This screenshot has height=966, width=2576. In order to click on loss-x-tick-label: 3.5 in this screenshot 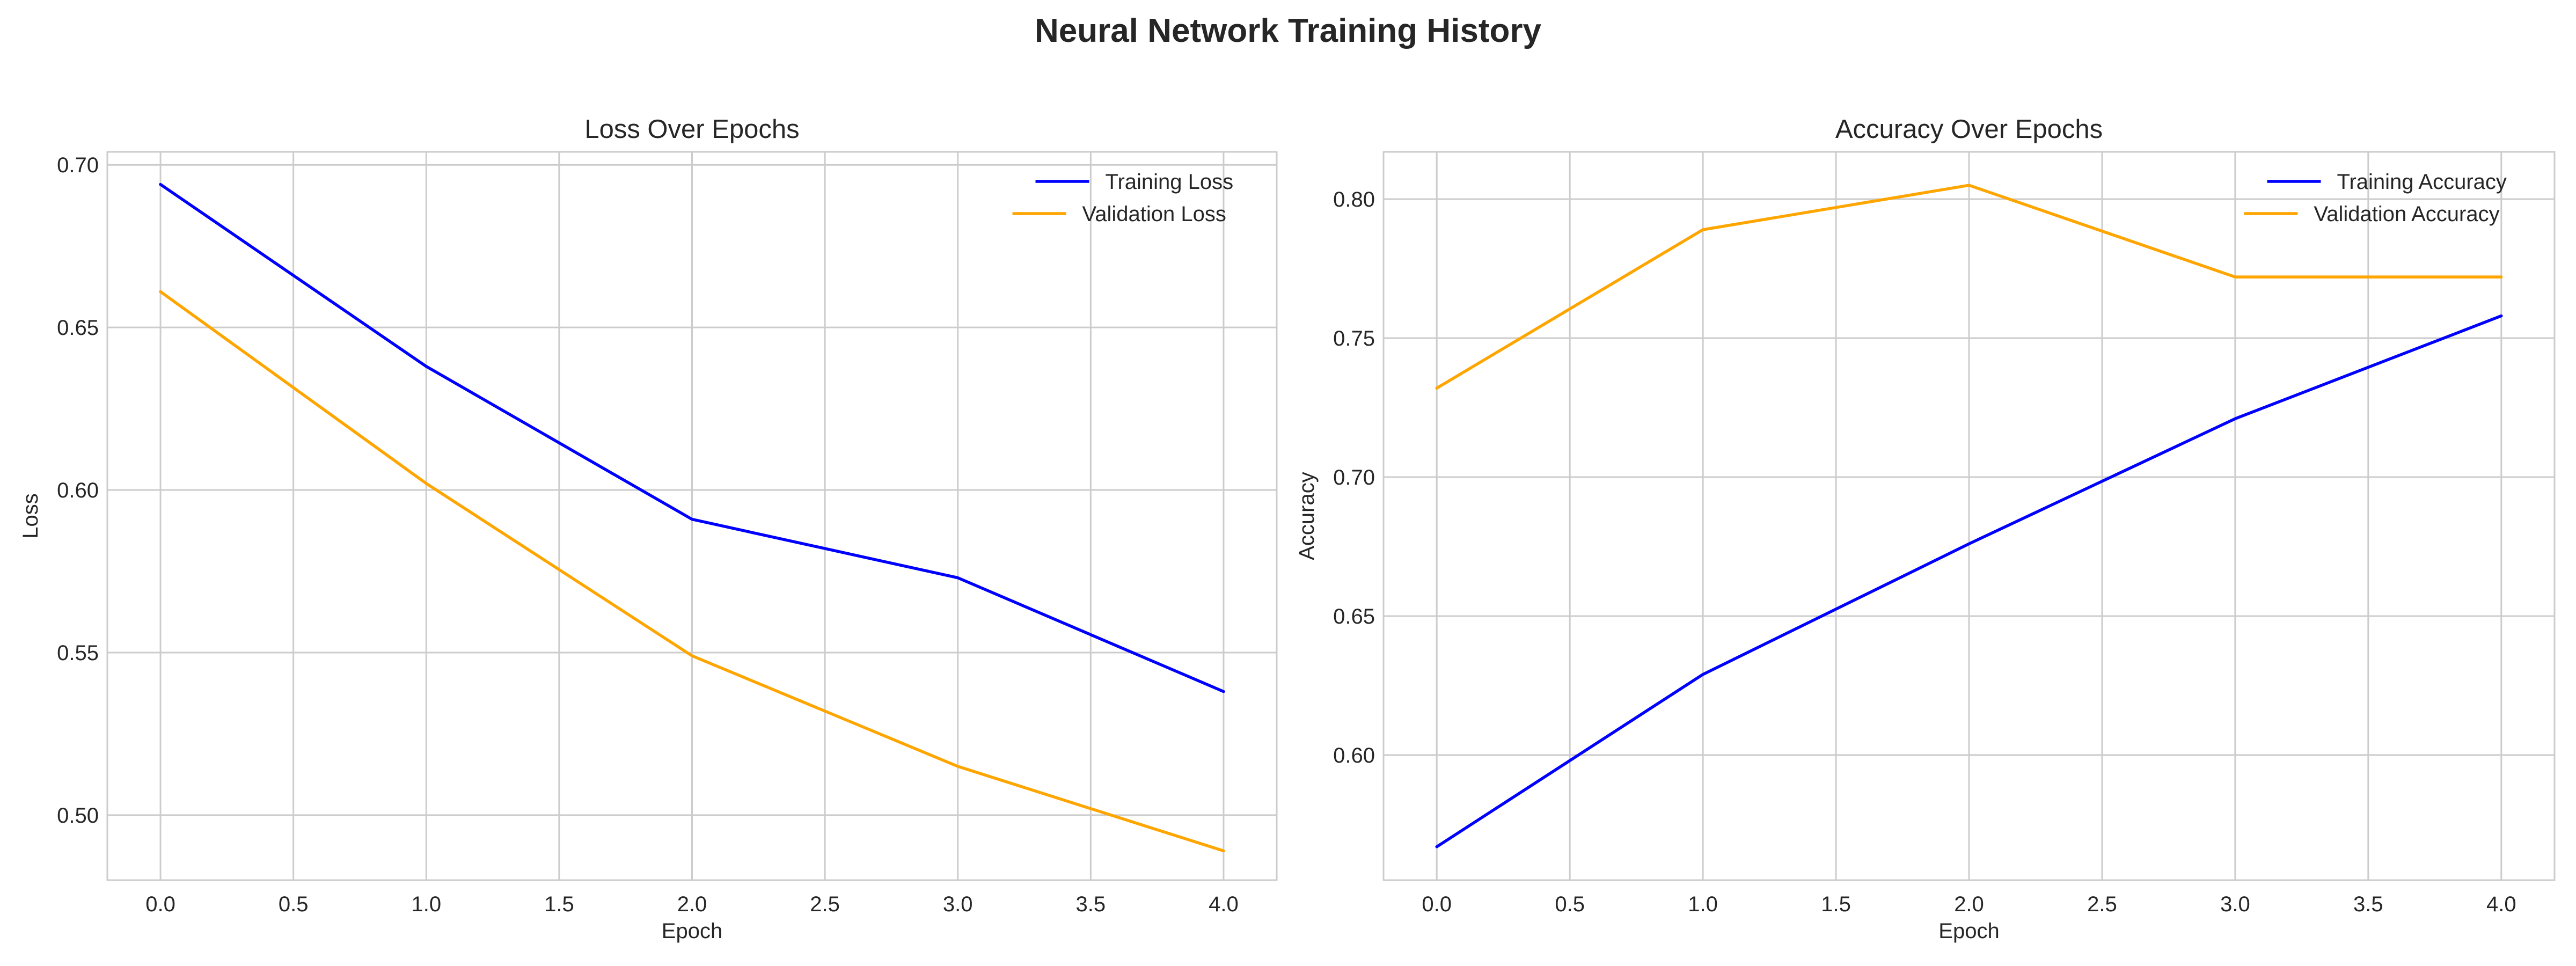, I will do `click(1091, 904)`.